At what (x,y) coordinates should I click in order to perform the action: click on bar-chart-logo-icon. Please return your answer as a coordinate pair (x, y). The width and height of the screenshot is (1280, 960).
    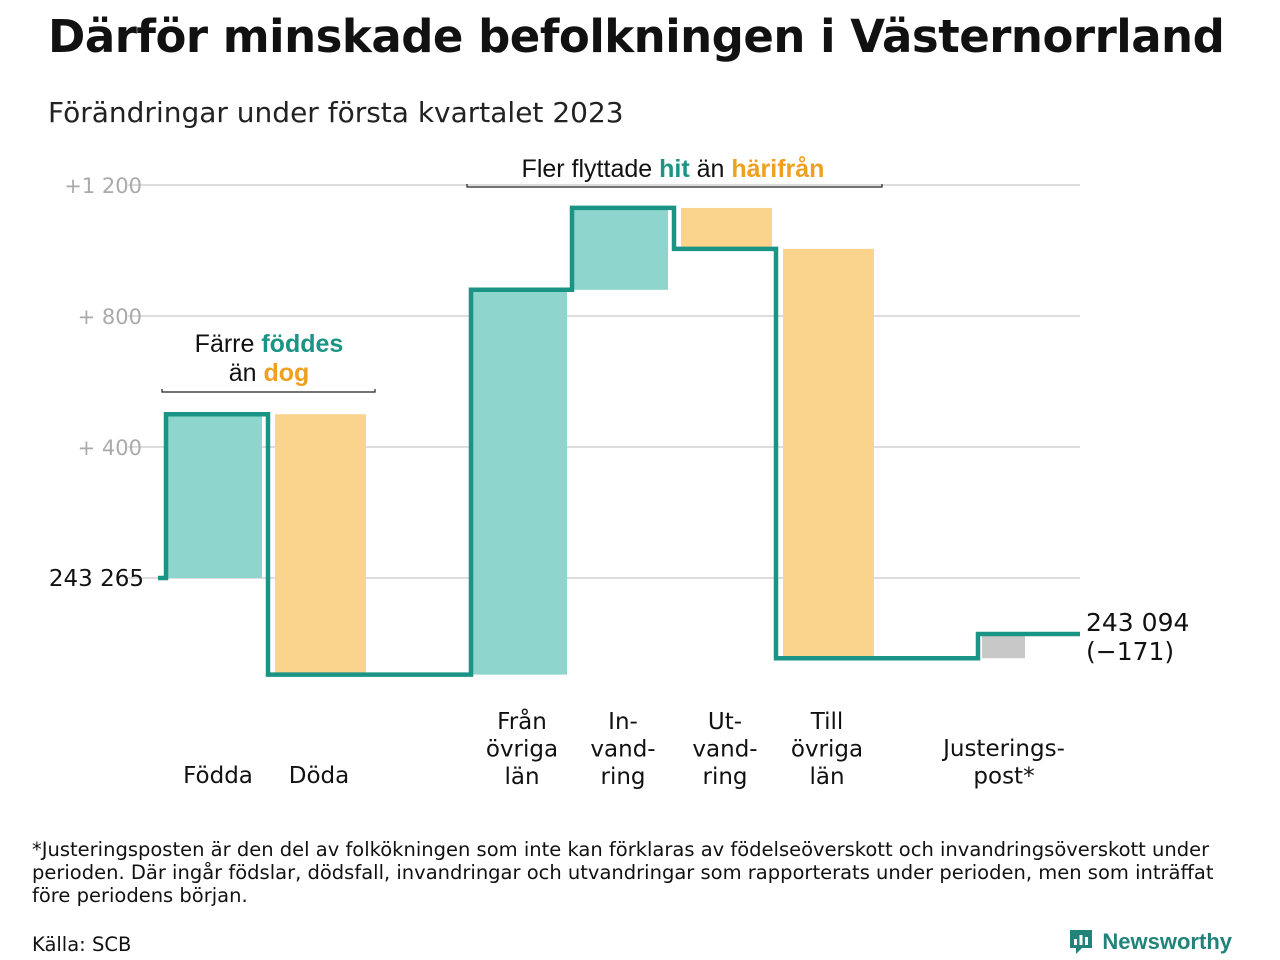
    Looking at the image, I should click on (1081, 942).